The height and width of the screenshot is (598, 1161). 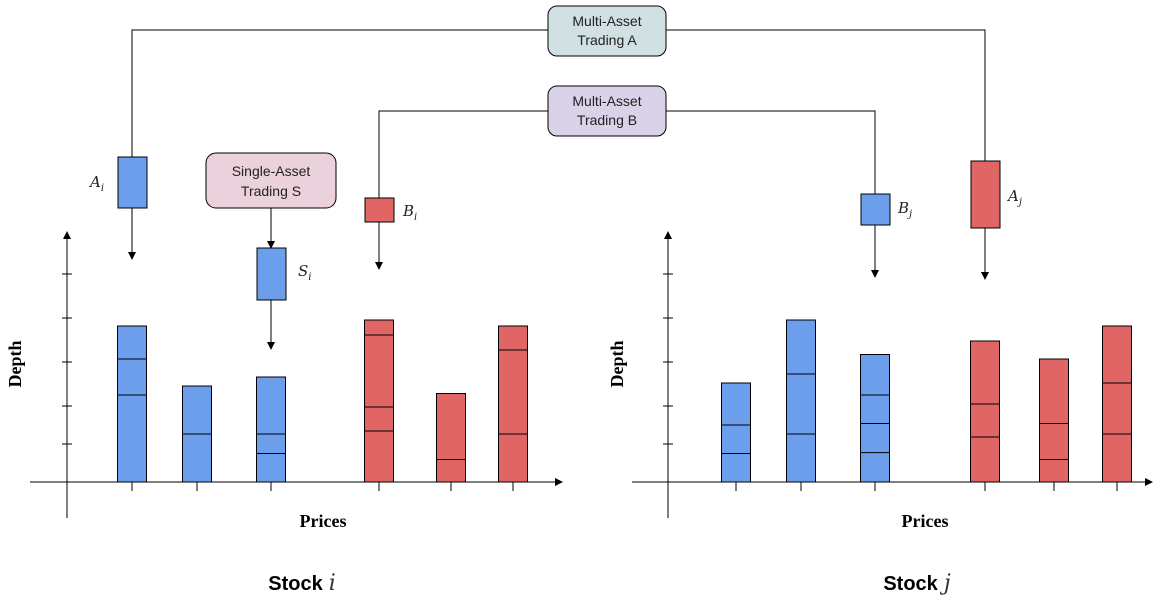 I want to click on connector-b-to-bj, so click(x=771, y=152).